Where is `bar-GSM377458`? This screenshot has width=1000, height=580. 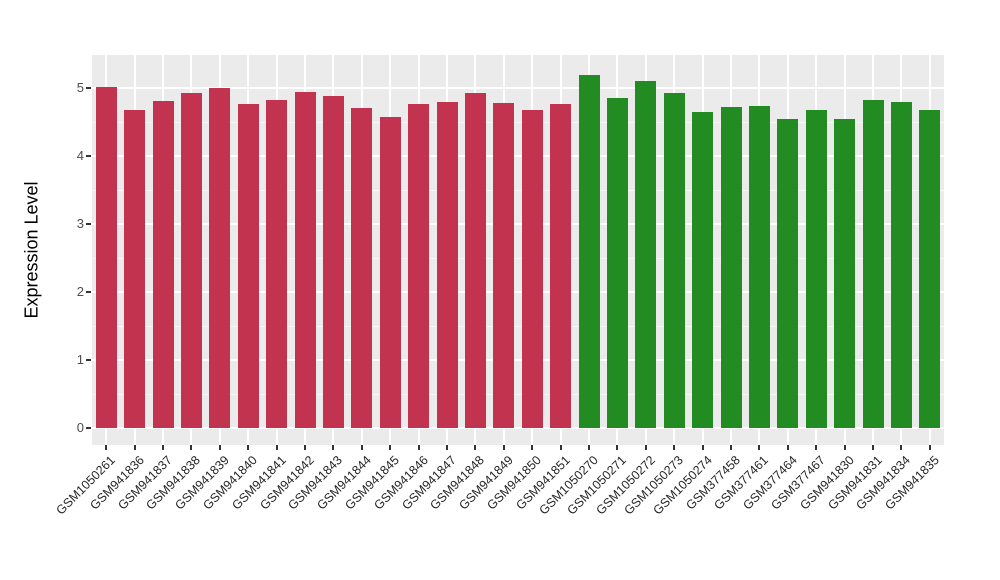 bar-GSM377458 is located at coordinates (731, 267).